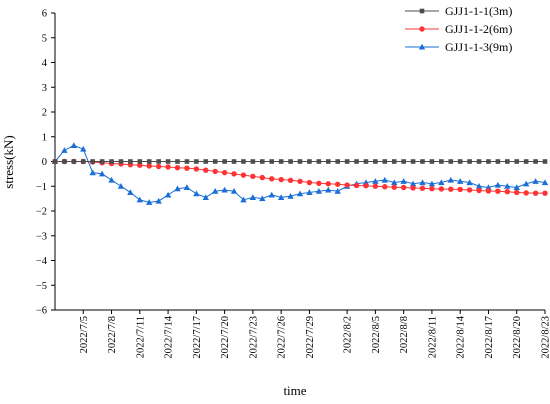 Image resolution: width=550 pixels, height=404 pixels. I want to click on series-triangle, so click(300, 173).